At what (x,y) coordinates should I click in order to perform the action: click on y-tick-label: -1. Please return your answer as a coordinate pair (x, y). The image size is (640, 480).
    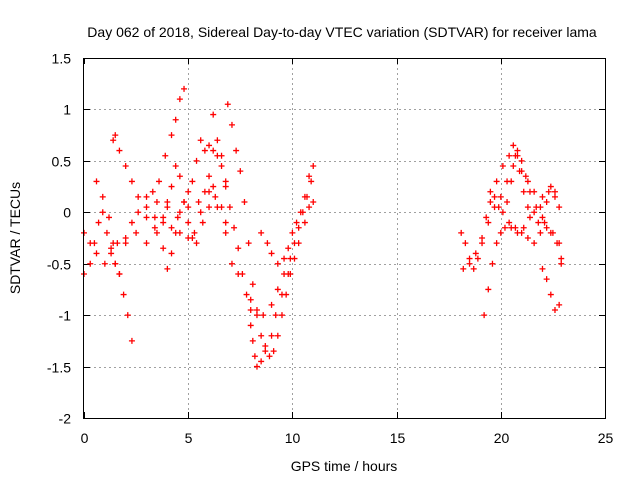
    Looking at the image, I should click on (65, 316).